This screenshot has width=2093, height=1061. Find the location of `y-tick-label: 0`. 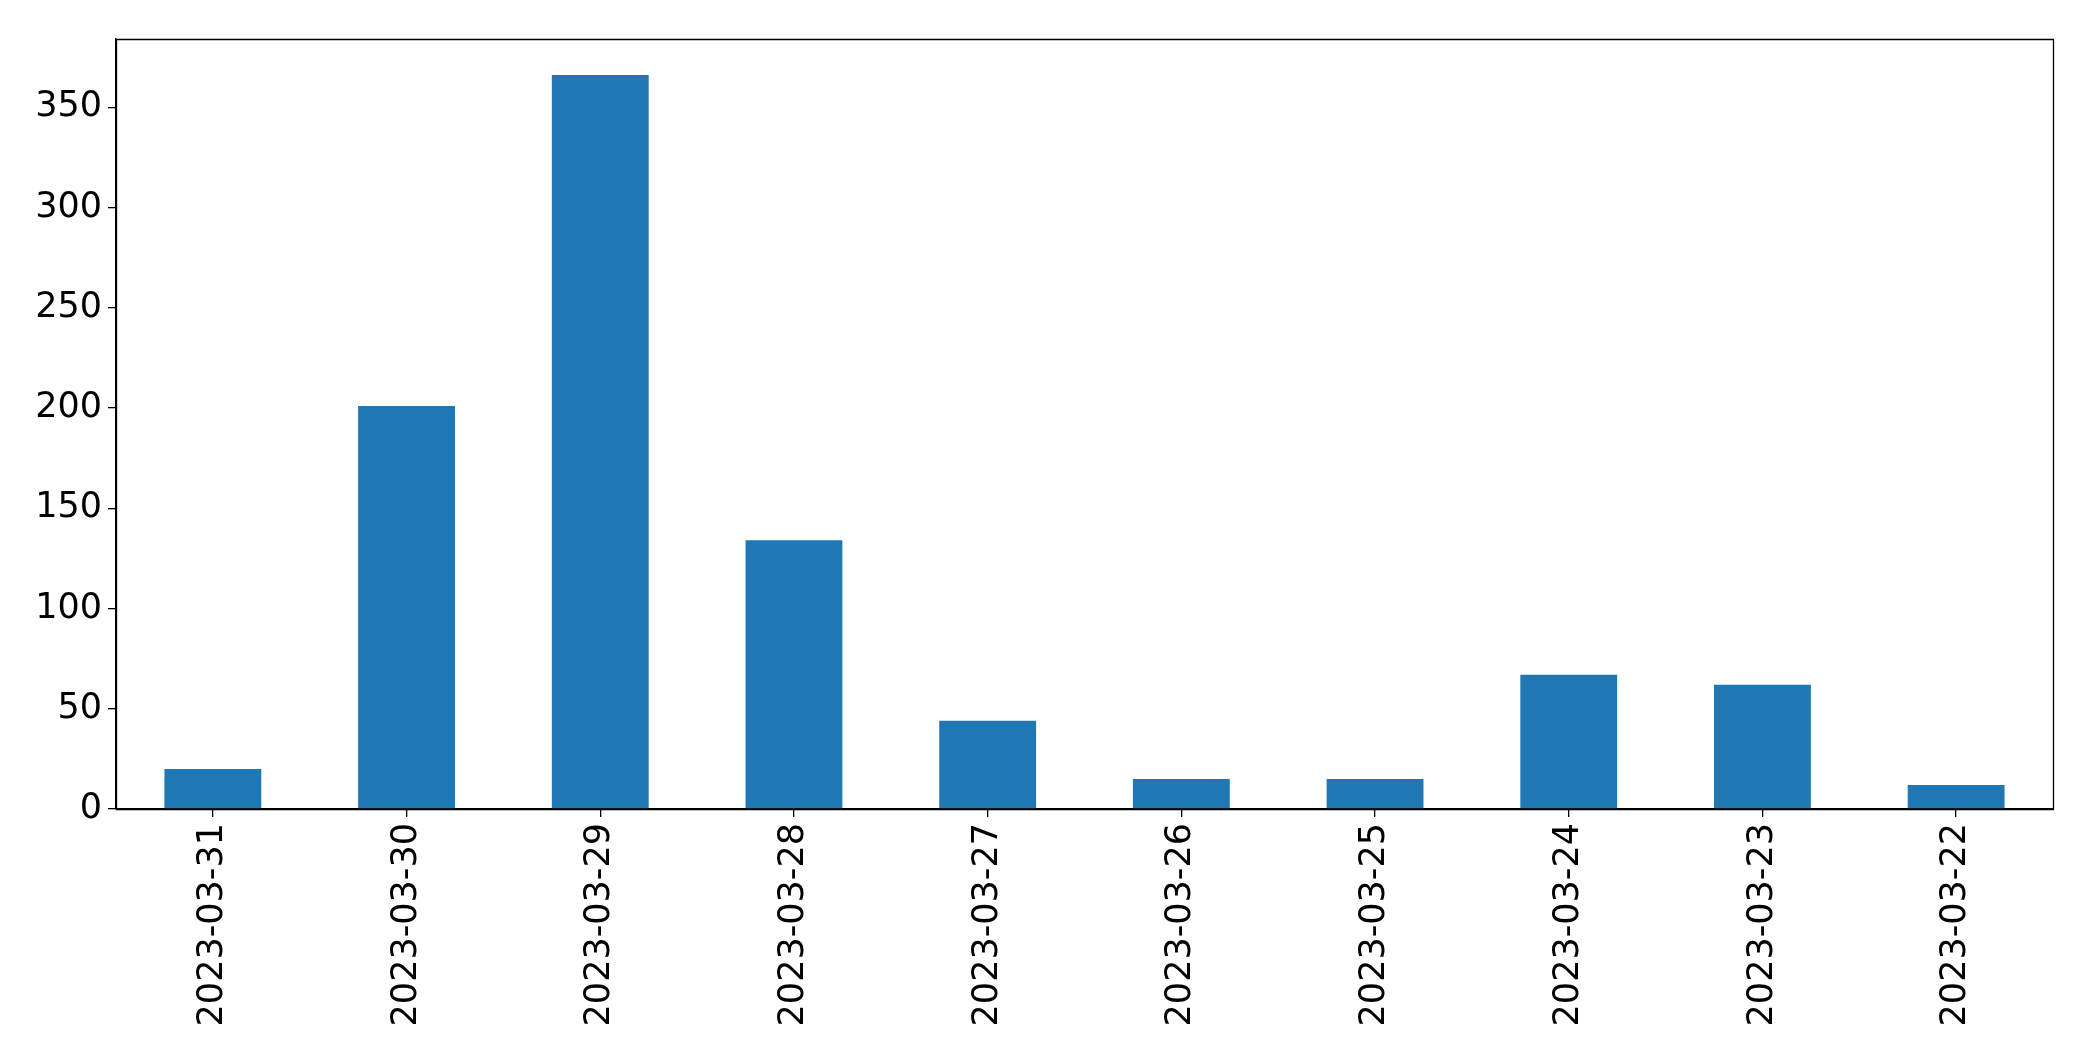

y-tick-label: 0 is located at coordinates (90, 806).